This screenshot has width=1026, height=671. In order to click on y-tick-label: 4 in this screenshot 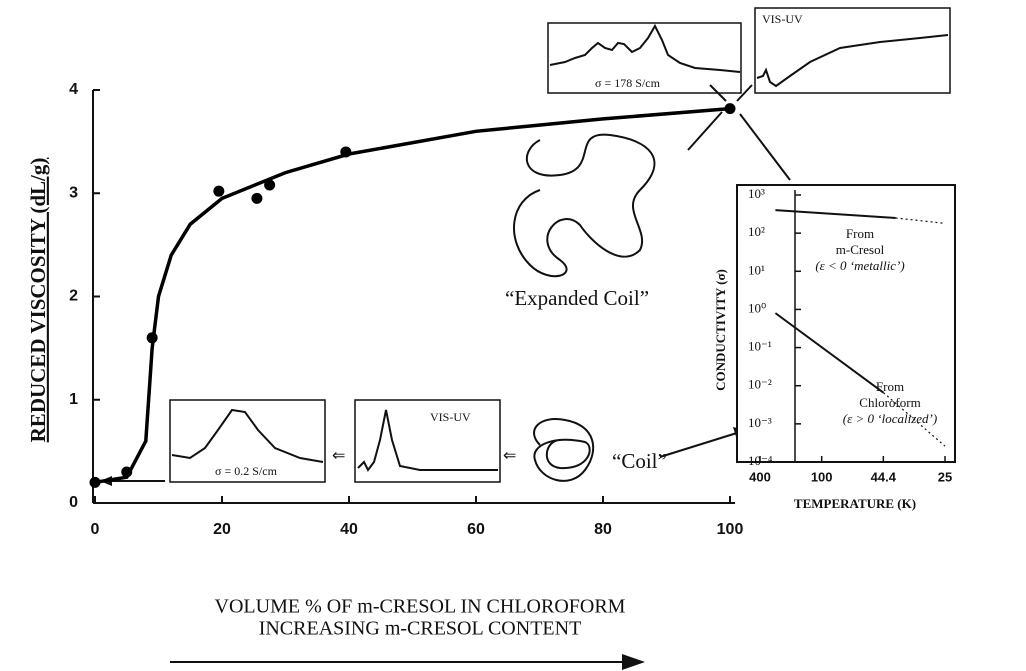, I will do `click(73, 89)`.